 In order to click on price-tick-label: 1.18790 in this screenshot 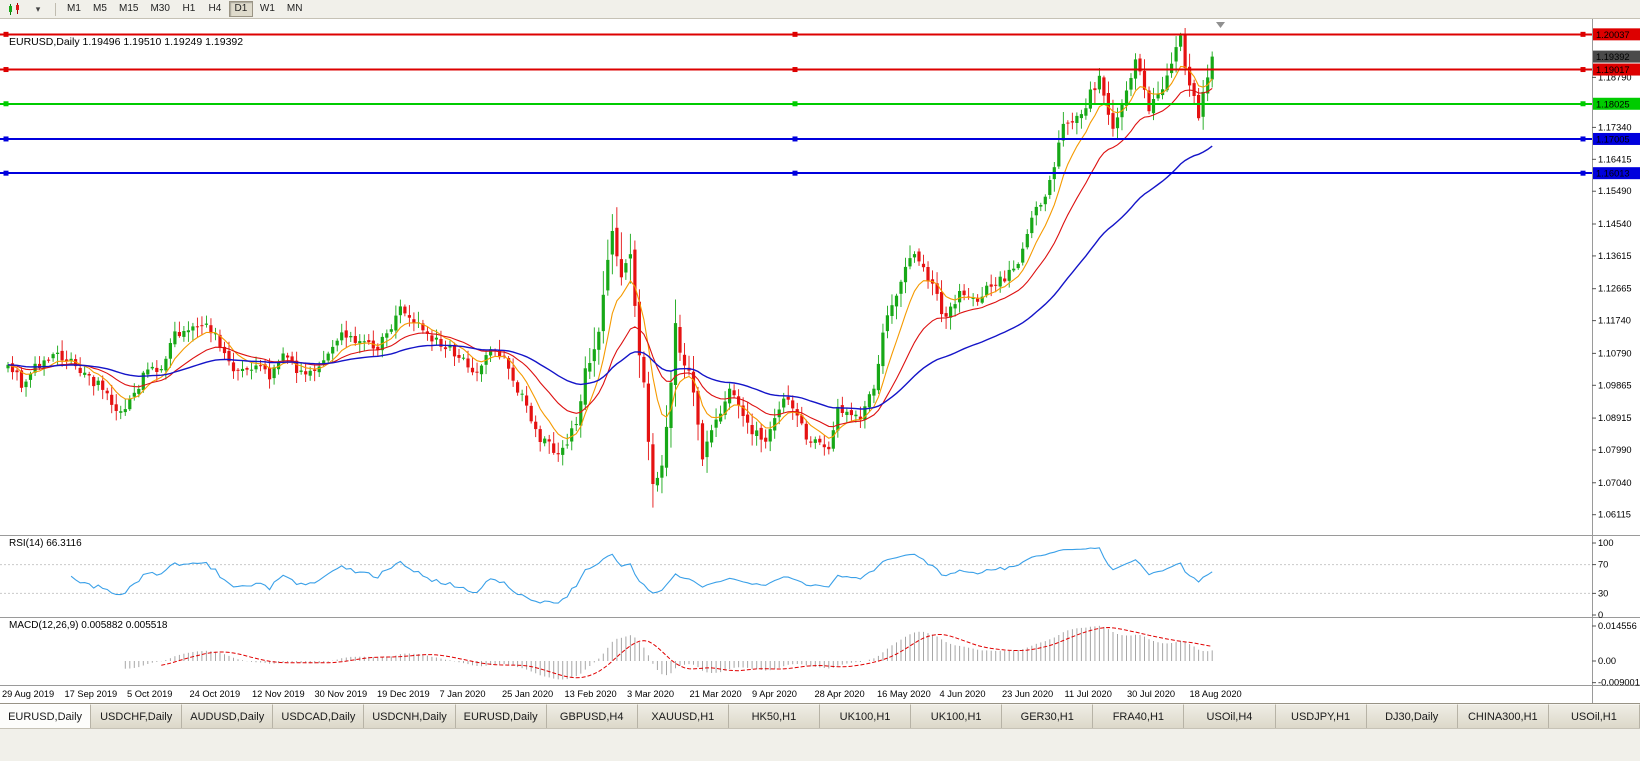, I will do `click(1615, 77)`.